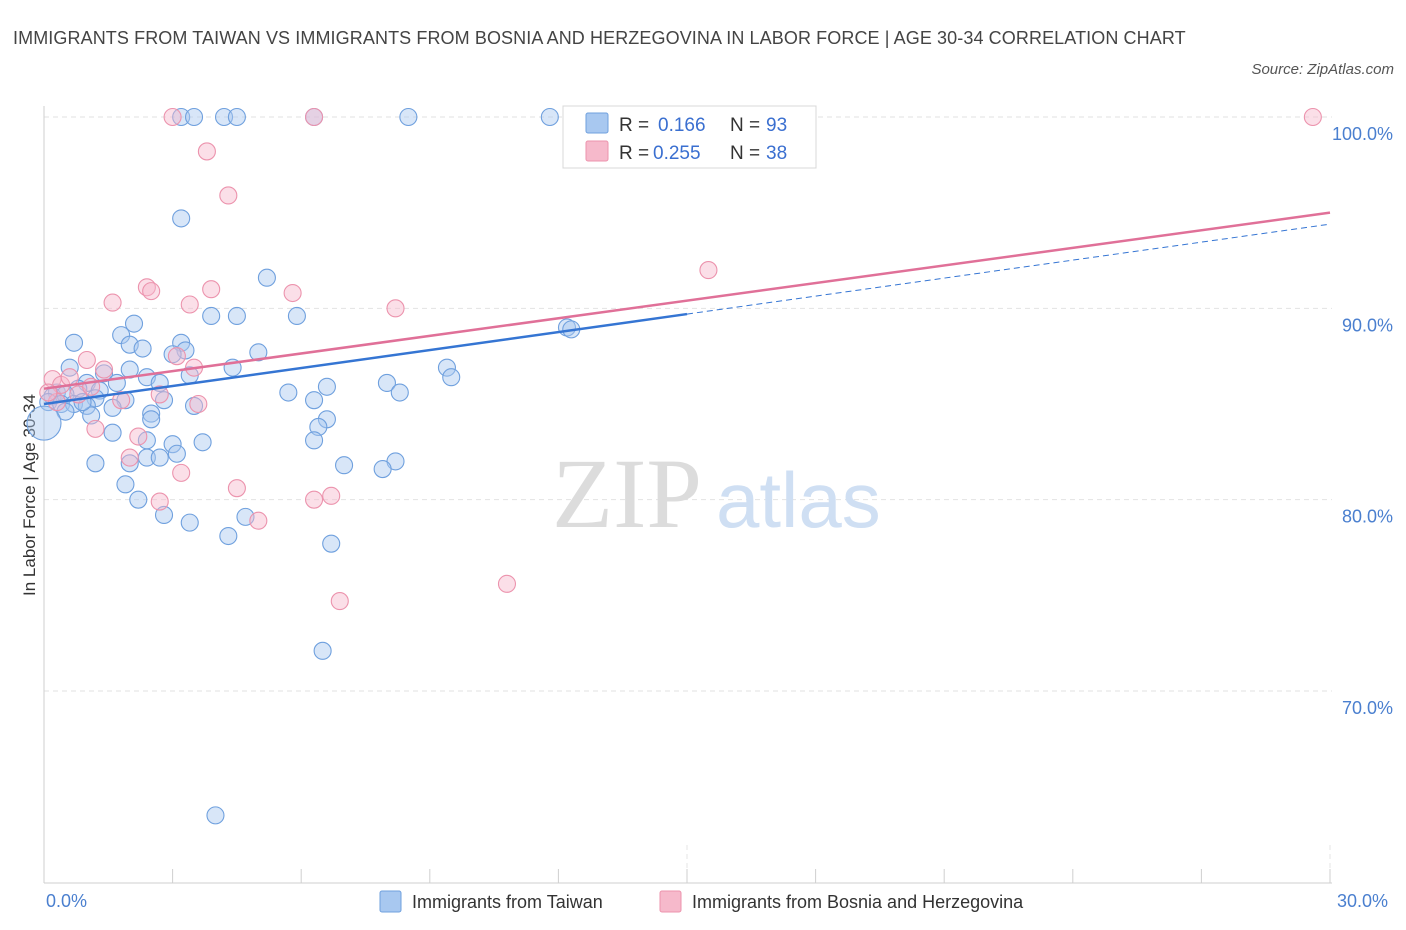 The width and height of the screenshot is (1406, 930). Describe the element at coordinates (1008, 269) in the screenshot. I see `taiwan-trend-extension` at that location.